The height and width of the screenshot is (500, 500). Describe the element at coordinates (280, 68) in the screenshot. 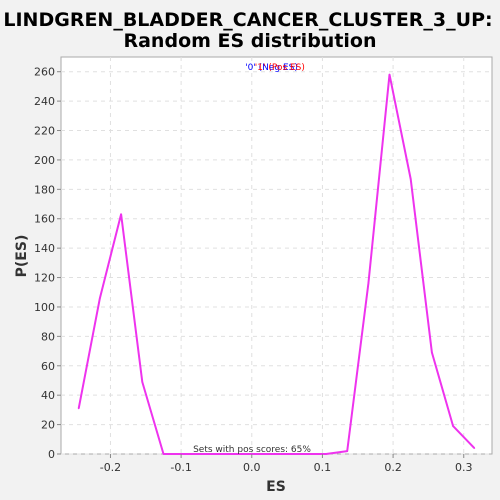

I see `legend-entry-pos: '1' (Pos ES)` at that location.